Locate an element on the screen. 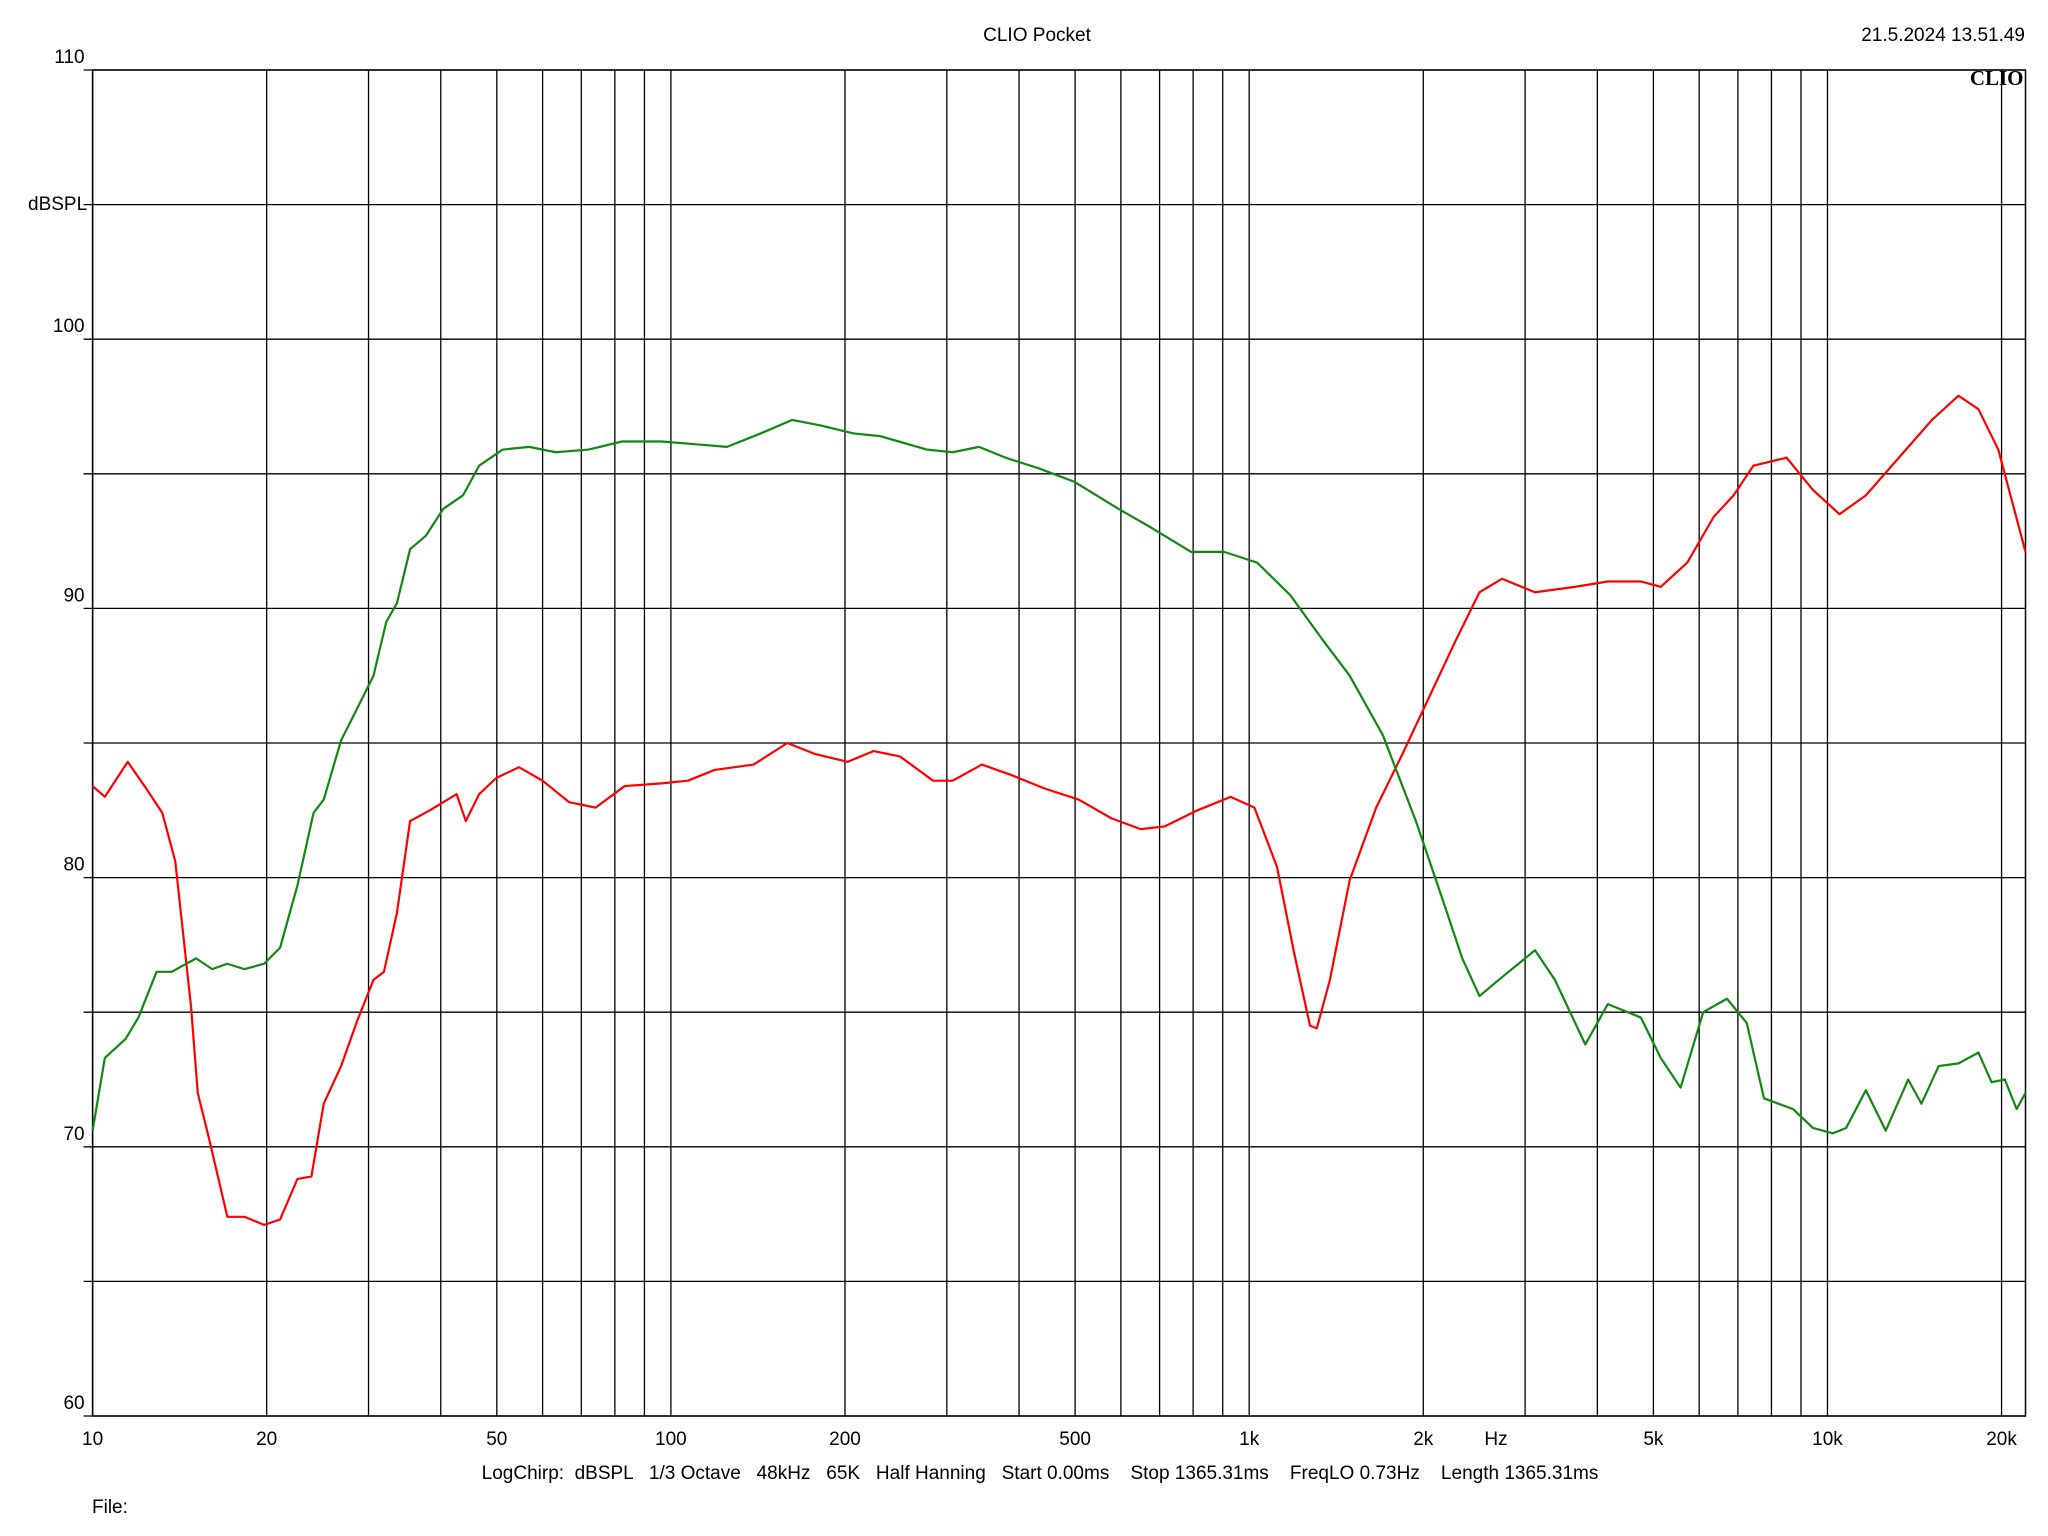  y-tick-label: 100 is located at coordinates (69, 326).